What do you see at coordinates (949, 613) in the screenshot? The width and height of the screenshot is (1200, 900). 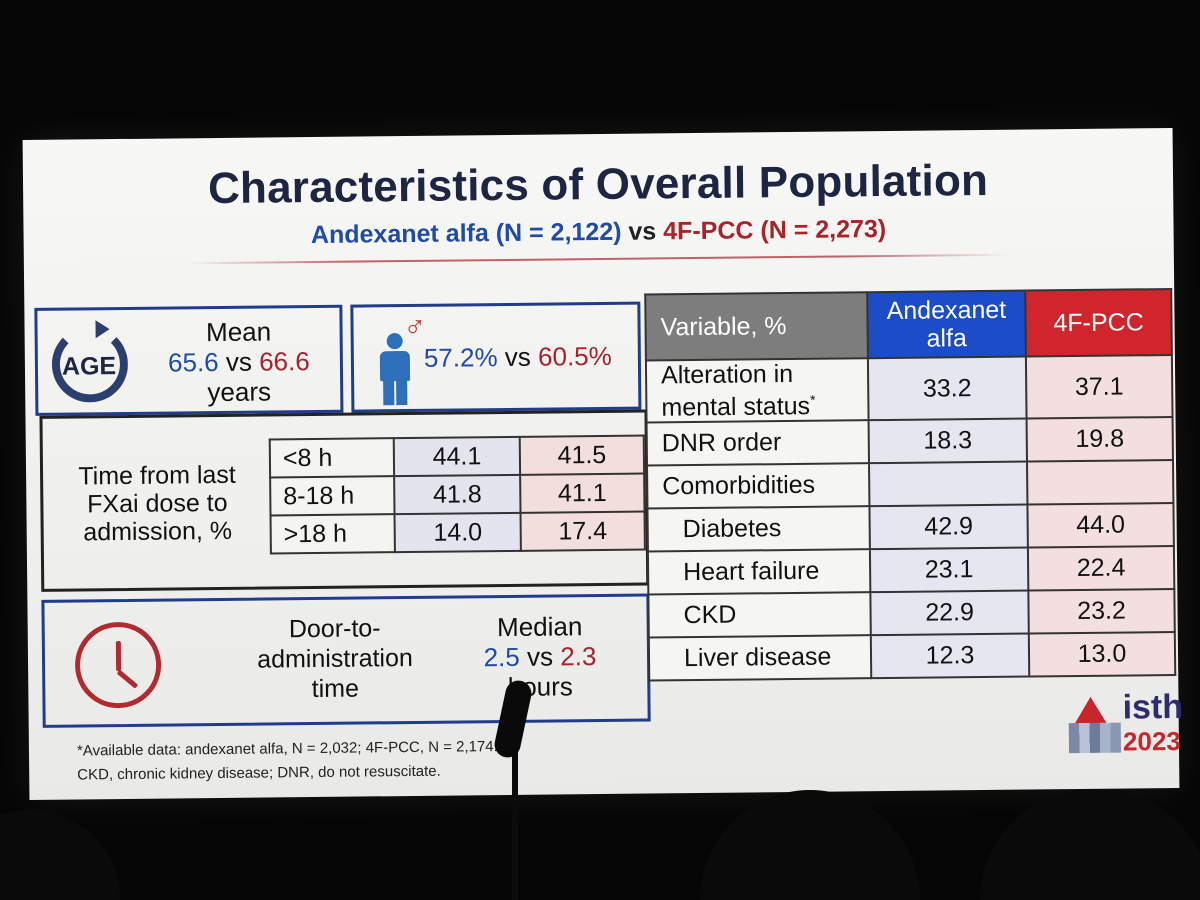 I see `row-andexanet: 22.9` at bounding box center [949, 613].